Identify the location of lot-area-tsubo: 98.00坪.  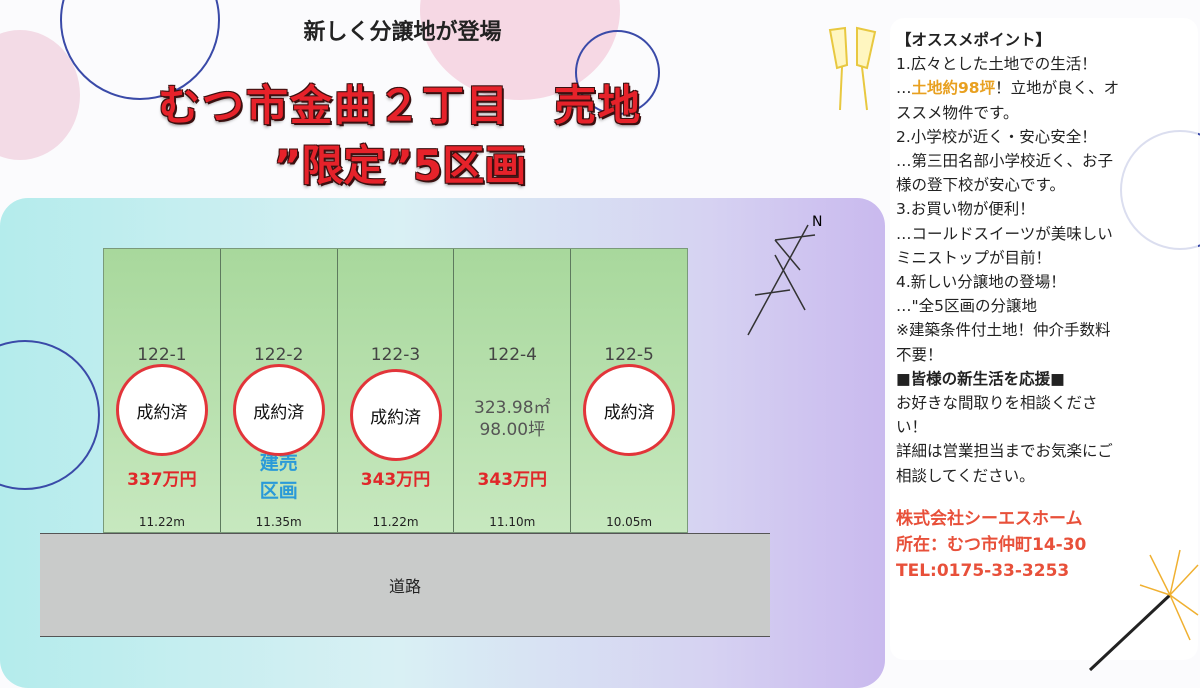
(512, 430).